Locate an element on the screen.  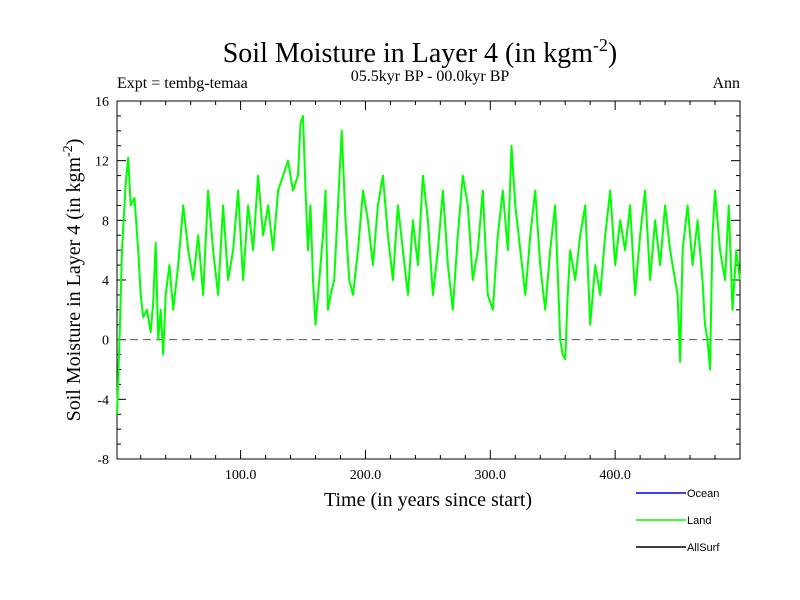
legend: Ocean Land AllSurf is located at coordinates (678, 521).